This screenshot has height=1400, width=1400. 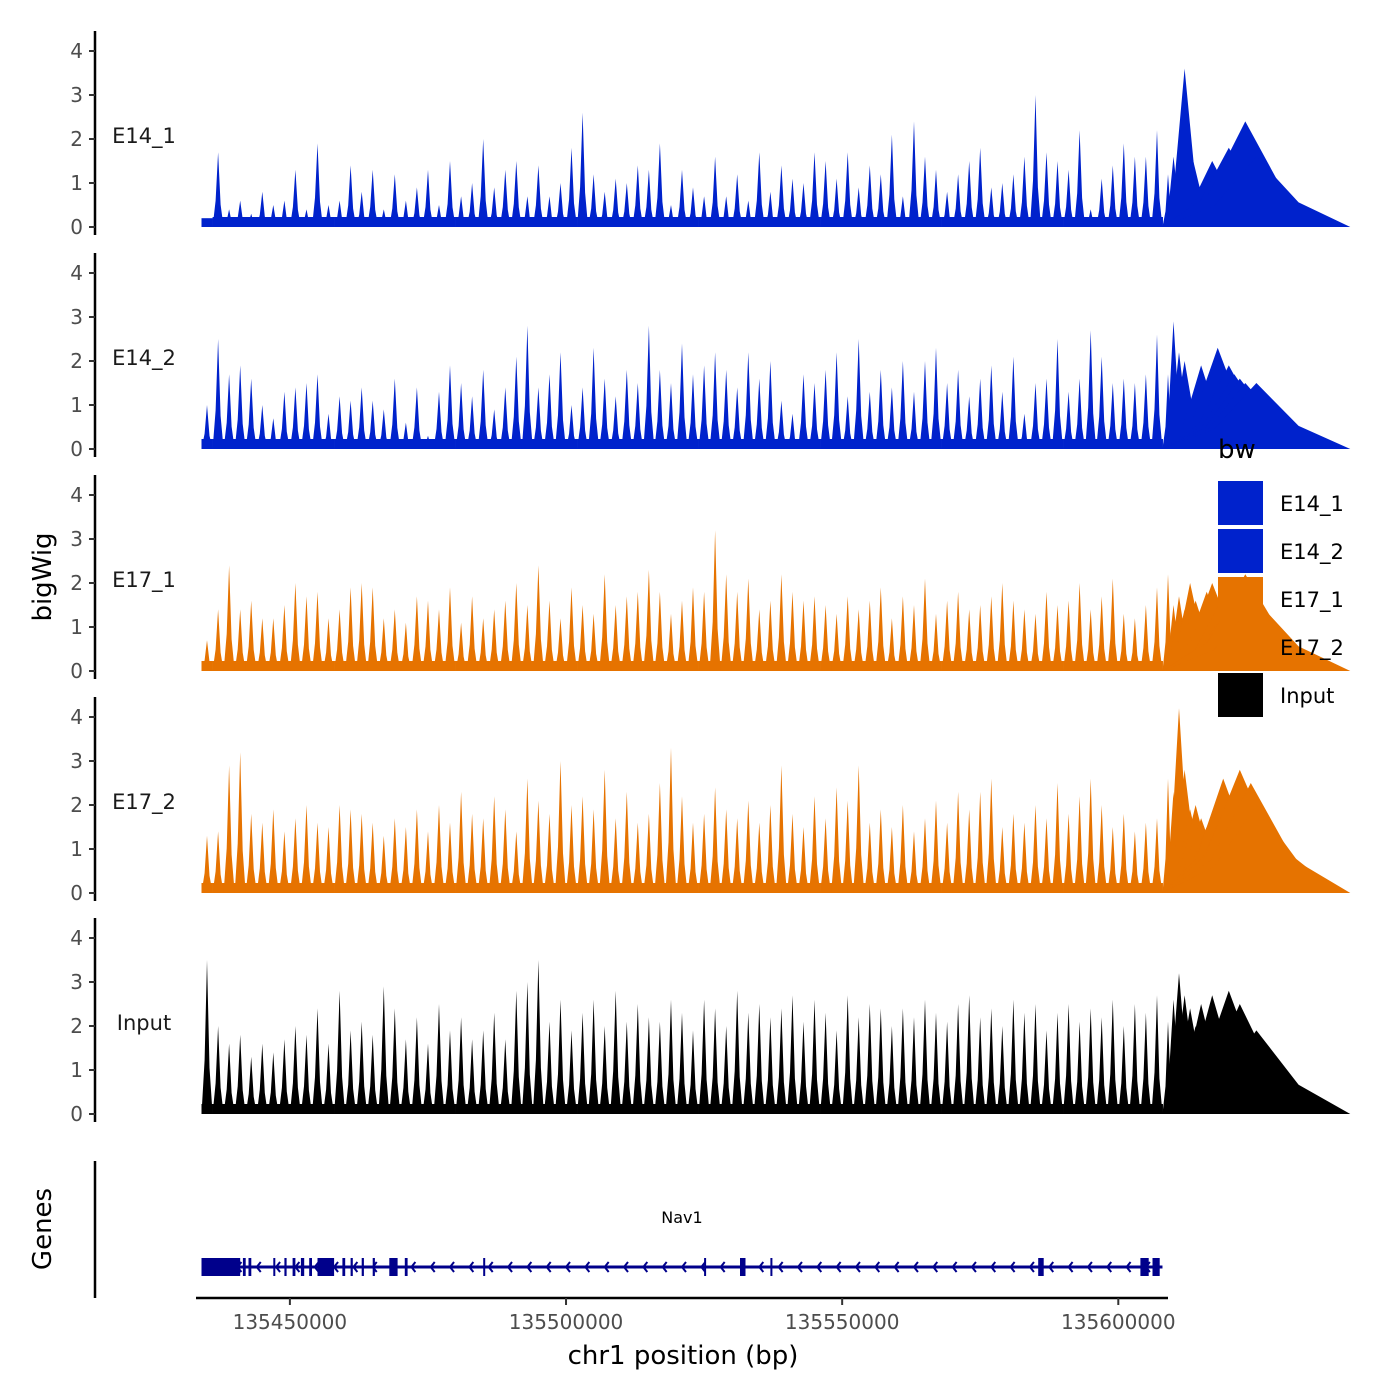 What do you see at coordinates (76, 449) in the screenshot?
I see `y-tick-label: 0` at bounding box center [76, 449].